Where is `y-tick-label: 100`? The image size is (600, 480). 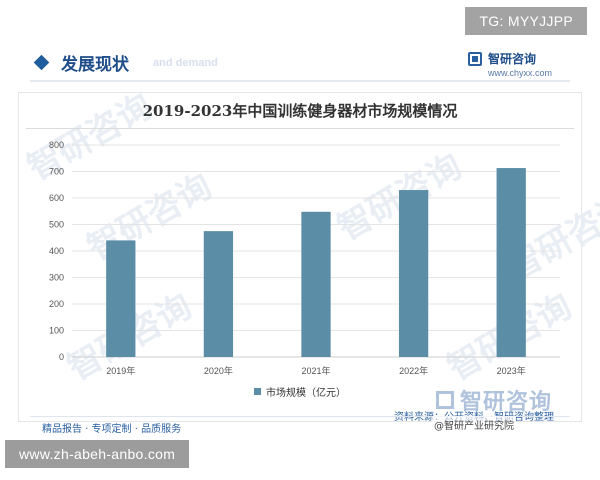 y-tick-label: 100 is located at coordinates (56, 331).